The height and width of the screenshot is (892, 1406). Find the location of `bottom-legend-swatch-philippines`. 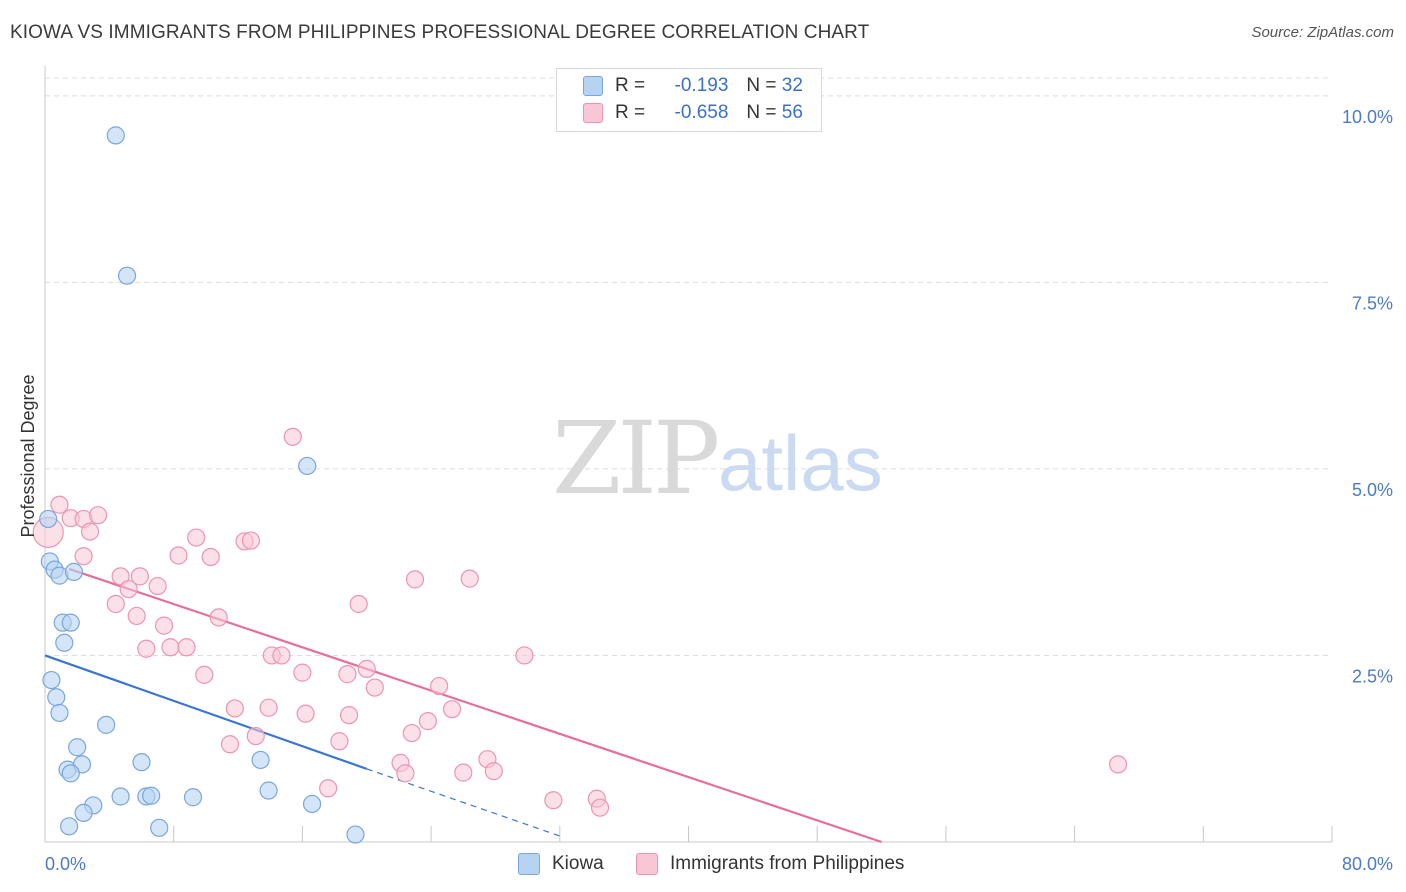

bottom-legend-swatch-philippines is located at coordinates (647, 864).